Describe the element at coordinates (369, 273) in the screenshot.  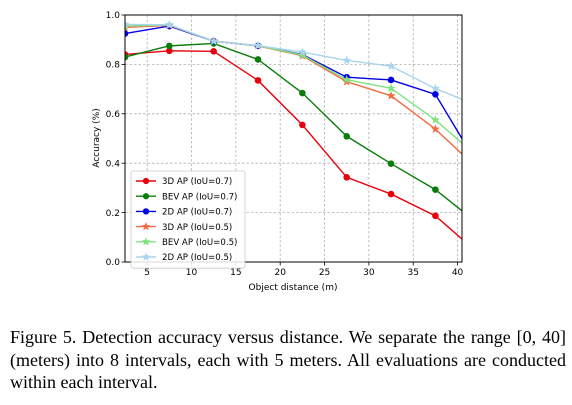
I see `x-tick-label: 30` at that location.